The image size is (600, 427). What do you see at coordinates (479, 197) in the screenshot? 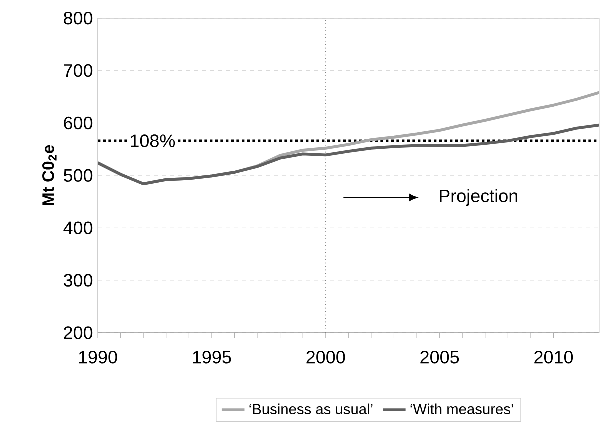
I see `annotation: Projection` at bounding box center [479, 197].